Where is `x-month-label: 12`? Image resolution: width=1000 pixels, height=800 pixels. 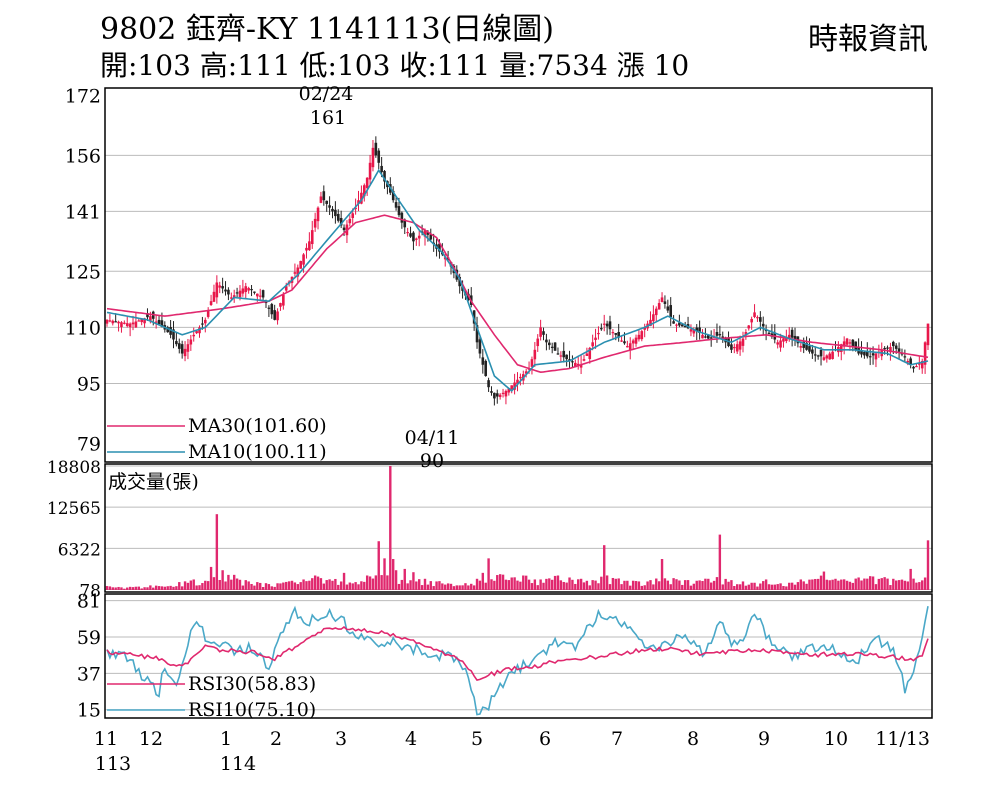 x-month-label: 12 is located at coordinates (151, 739).